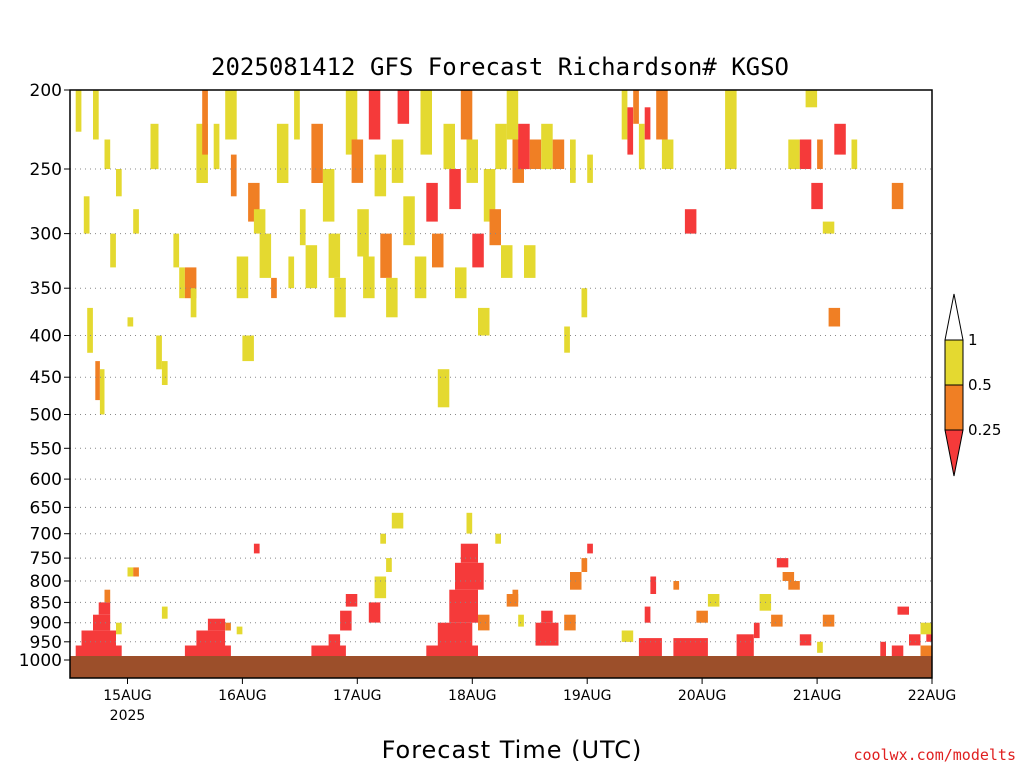 The image size is (1024, 768). I want to click on y-tick-label: 900, so click(46, 624).